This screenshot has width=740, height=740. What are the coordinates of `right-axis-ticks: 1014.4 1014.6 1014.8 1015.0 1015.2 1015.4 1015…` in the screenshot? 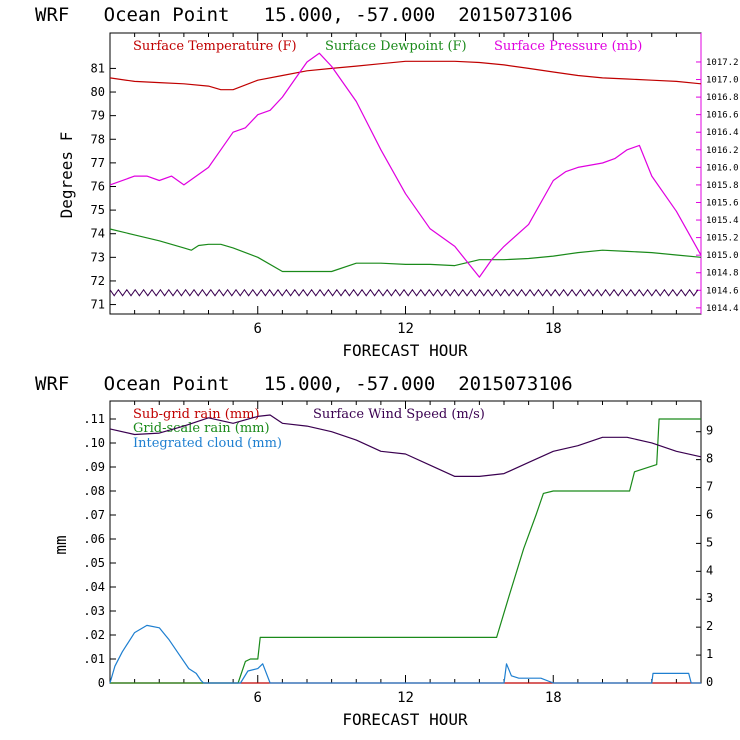 It's located at (717, 186).